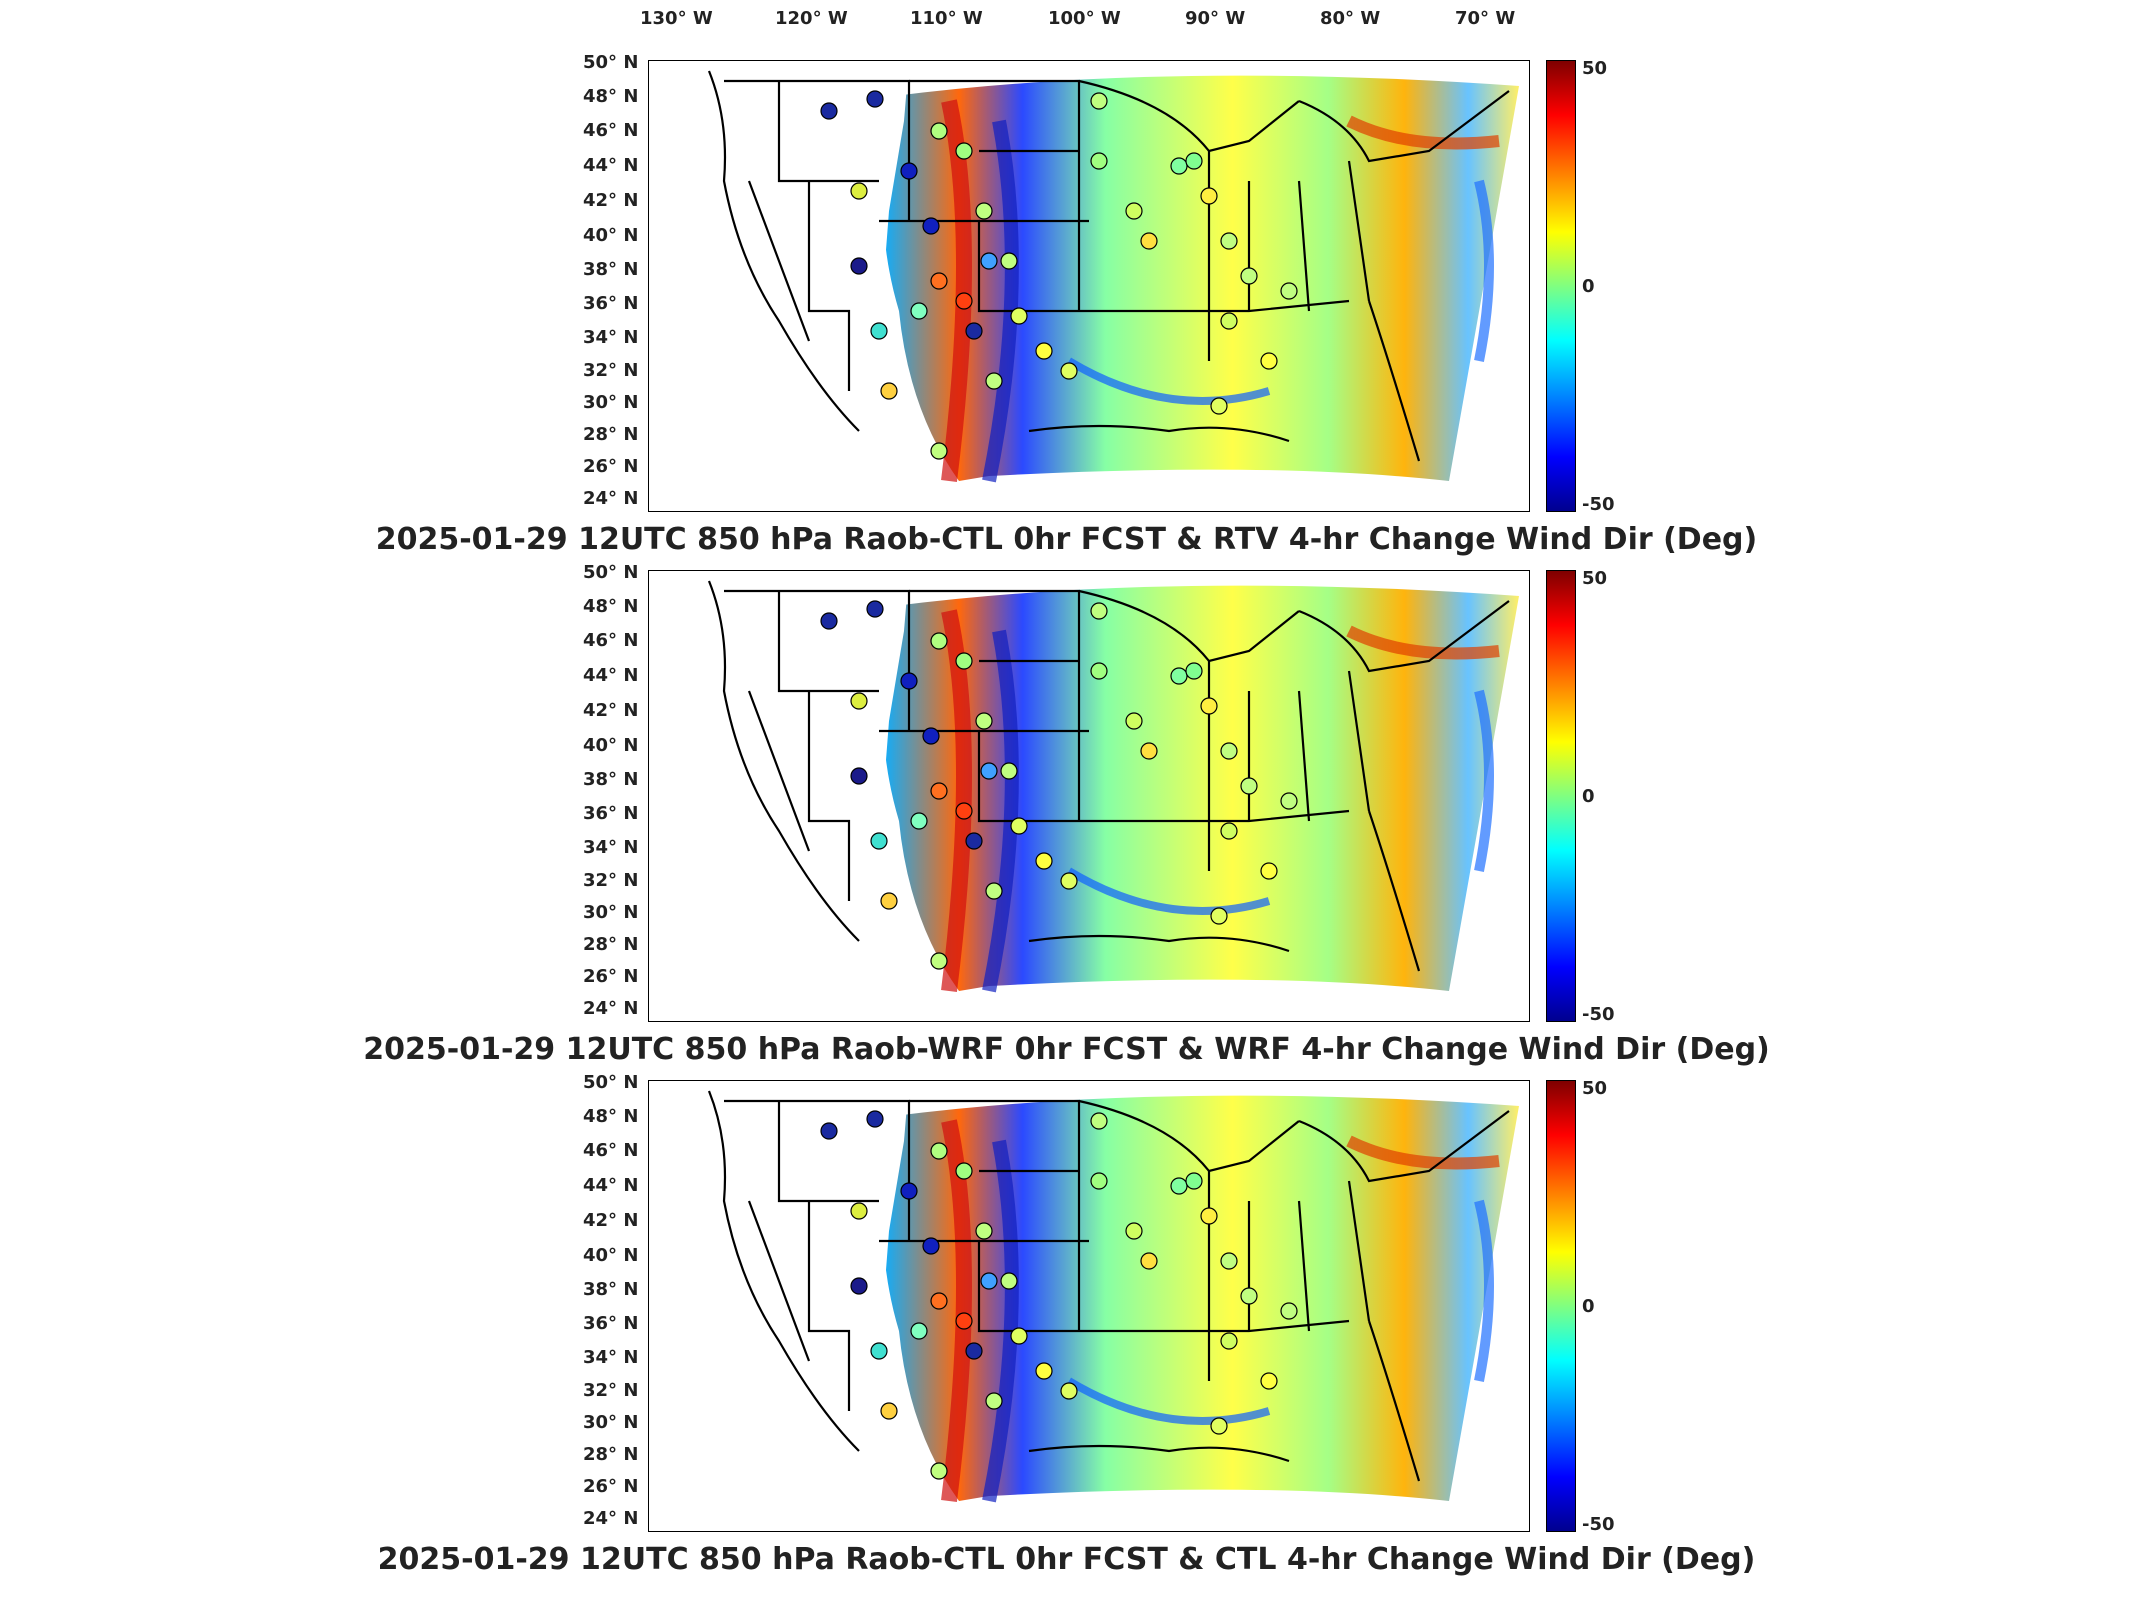 Image resolution: width=2133 pixels, height=1600 pixels. Describe the element at coordinates (611, 370) in the screenshot. I see `latitude-label: 32° N` at that location.